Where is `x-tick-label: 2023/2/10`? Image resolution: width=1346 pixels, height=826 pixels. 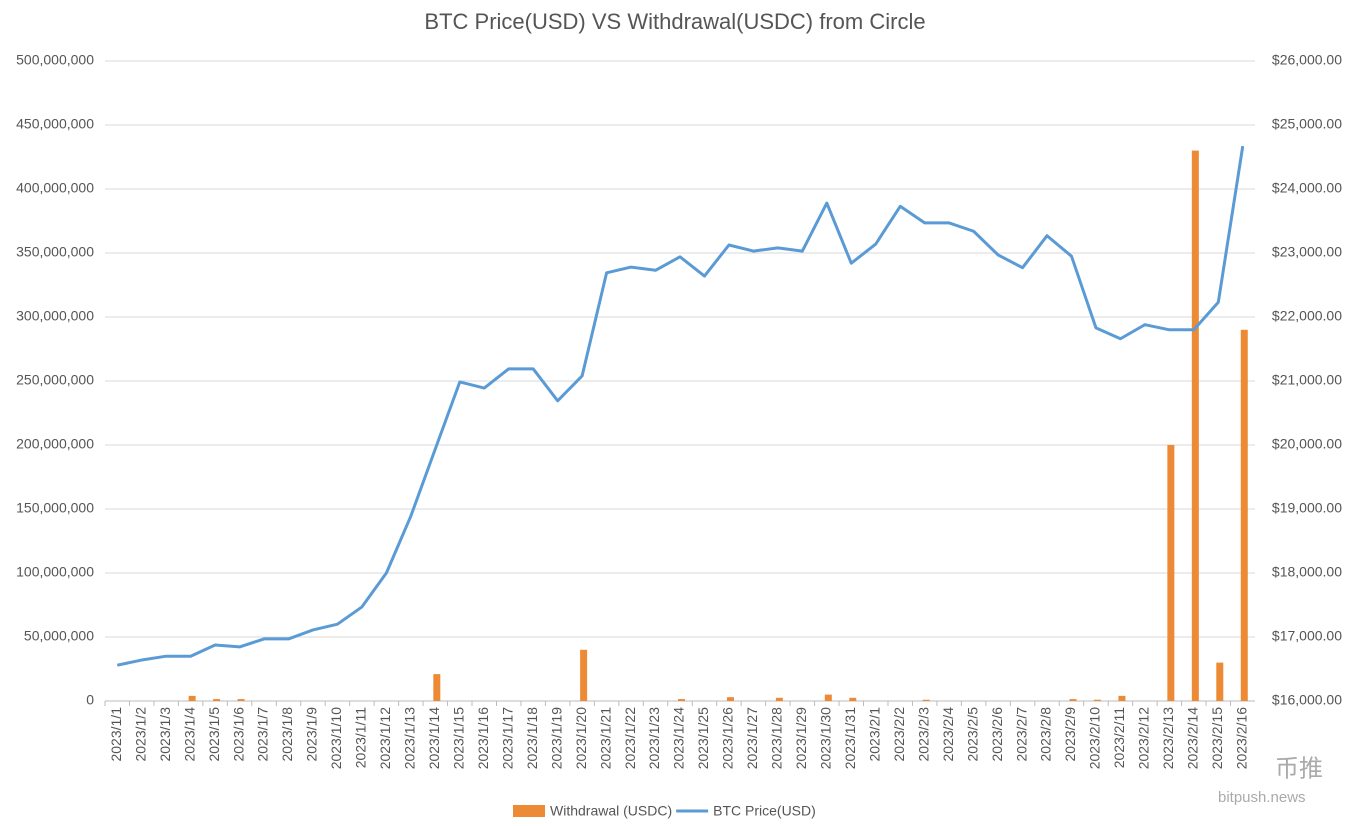
x-tick-label: 2023/2/10 is located at coordinates (1095, 738).